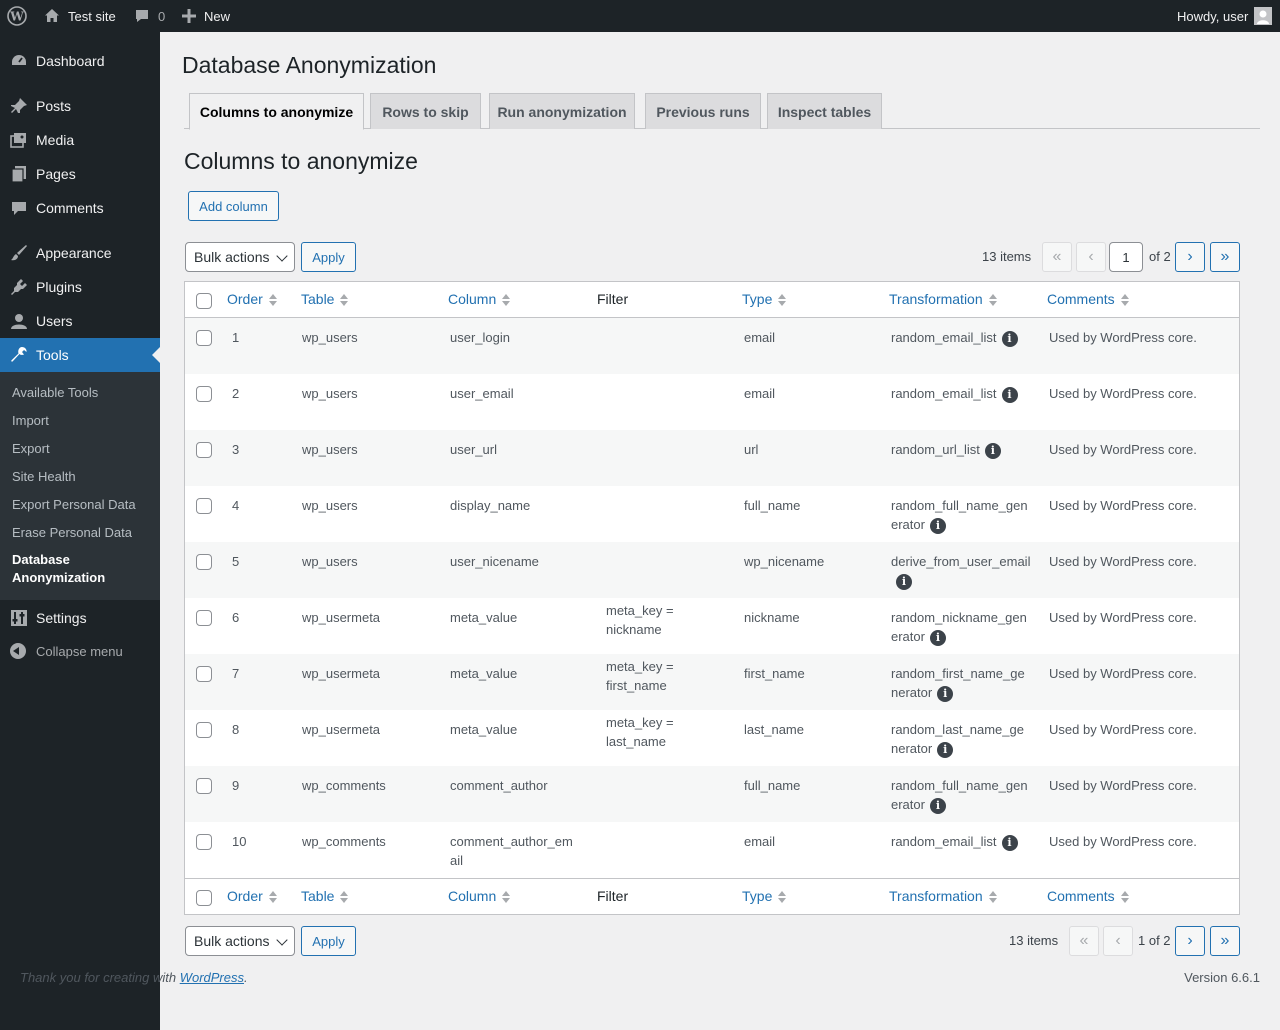  What do you see at coordinates (943, 896) in the screenshot?
I see `column-footer-transformation: Transformation` at bounding box center [943, 896].